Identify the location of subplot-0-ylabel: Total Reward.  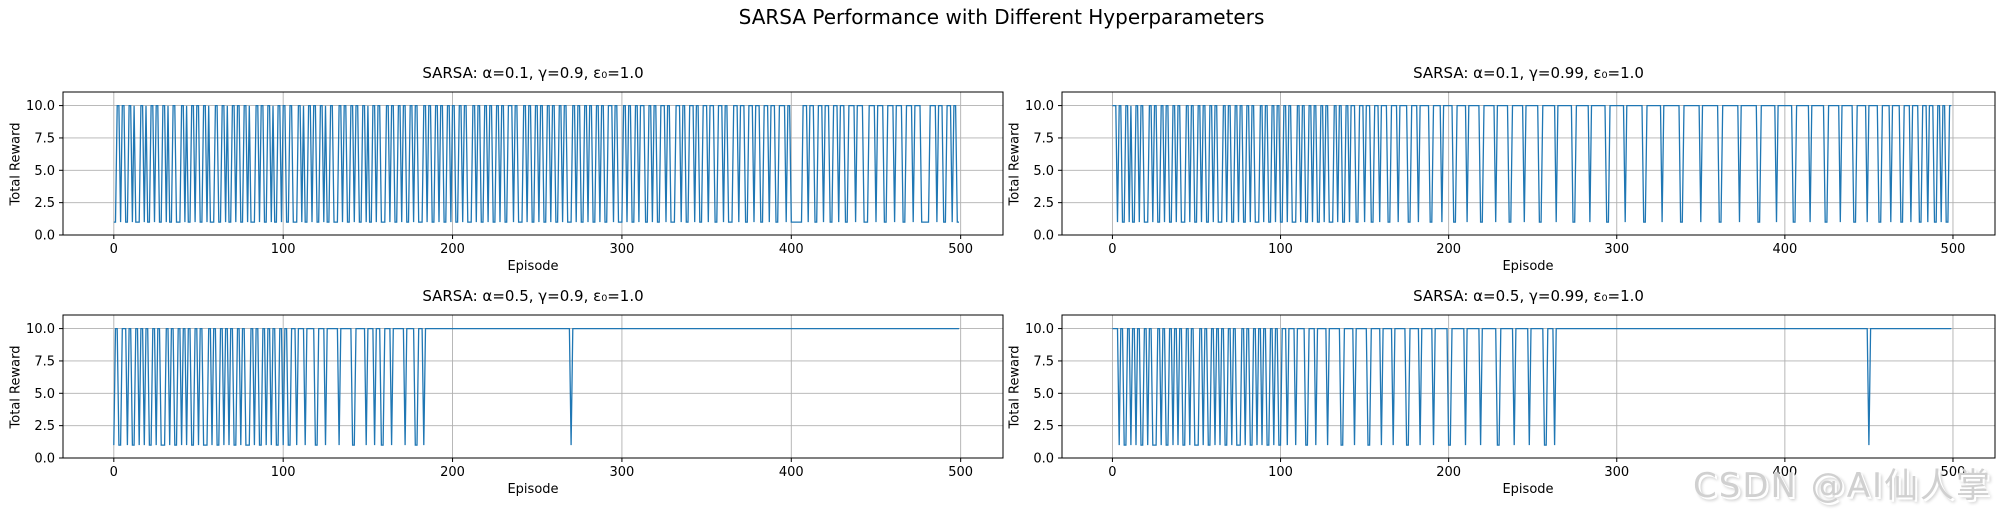
(16, 164).